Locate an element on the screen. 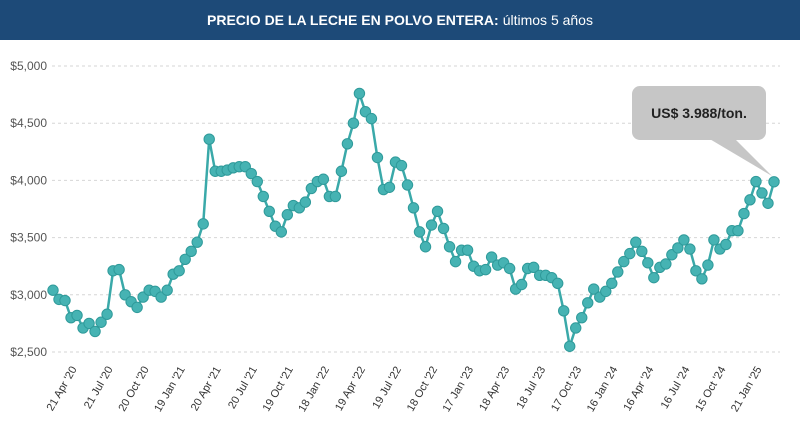  x-tick-label: 18 Jan '22 is located at coordinates (314, 390).